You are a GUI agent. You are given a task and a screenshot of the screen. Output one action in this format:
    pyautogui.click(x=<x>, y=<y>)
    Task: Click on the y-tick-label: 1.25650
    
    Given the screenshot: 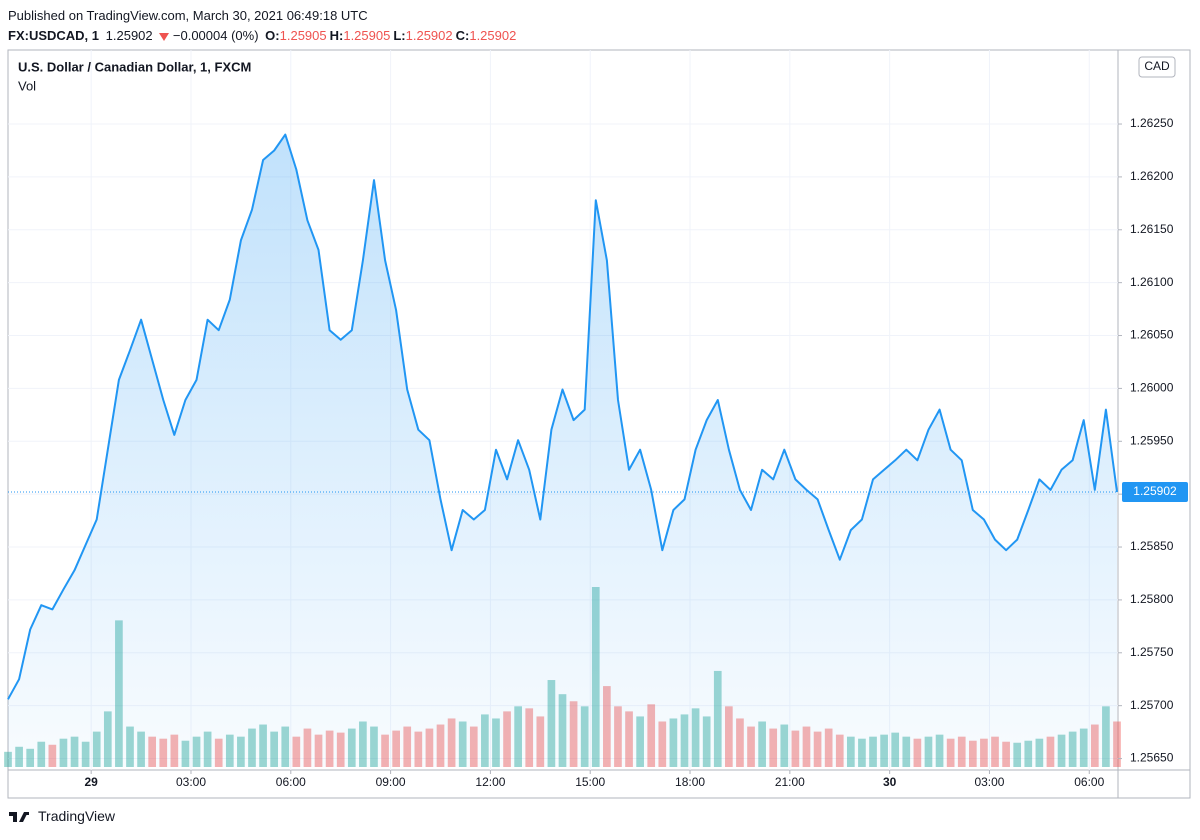 What is the action you would take?
    pyautogui.click(x=1152, y=758)
    